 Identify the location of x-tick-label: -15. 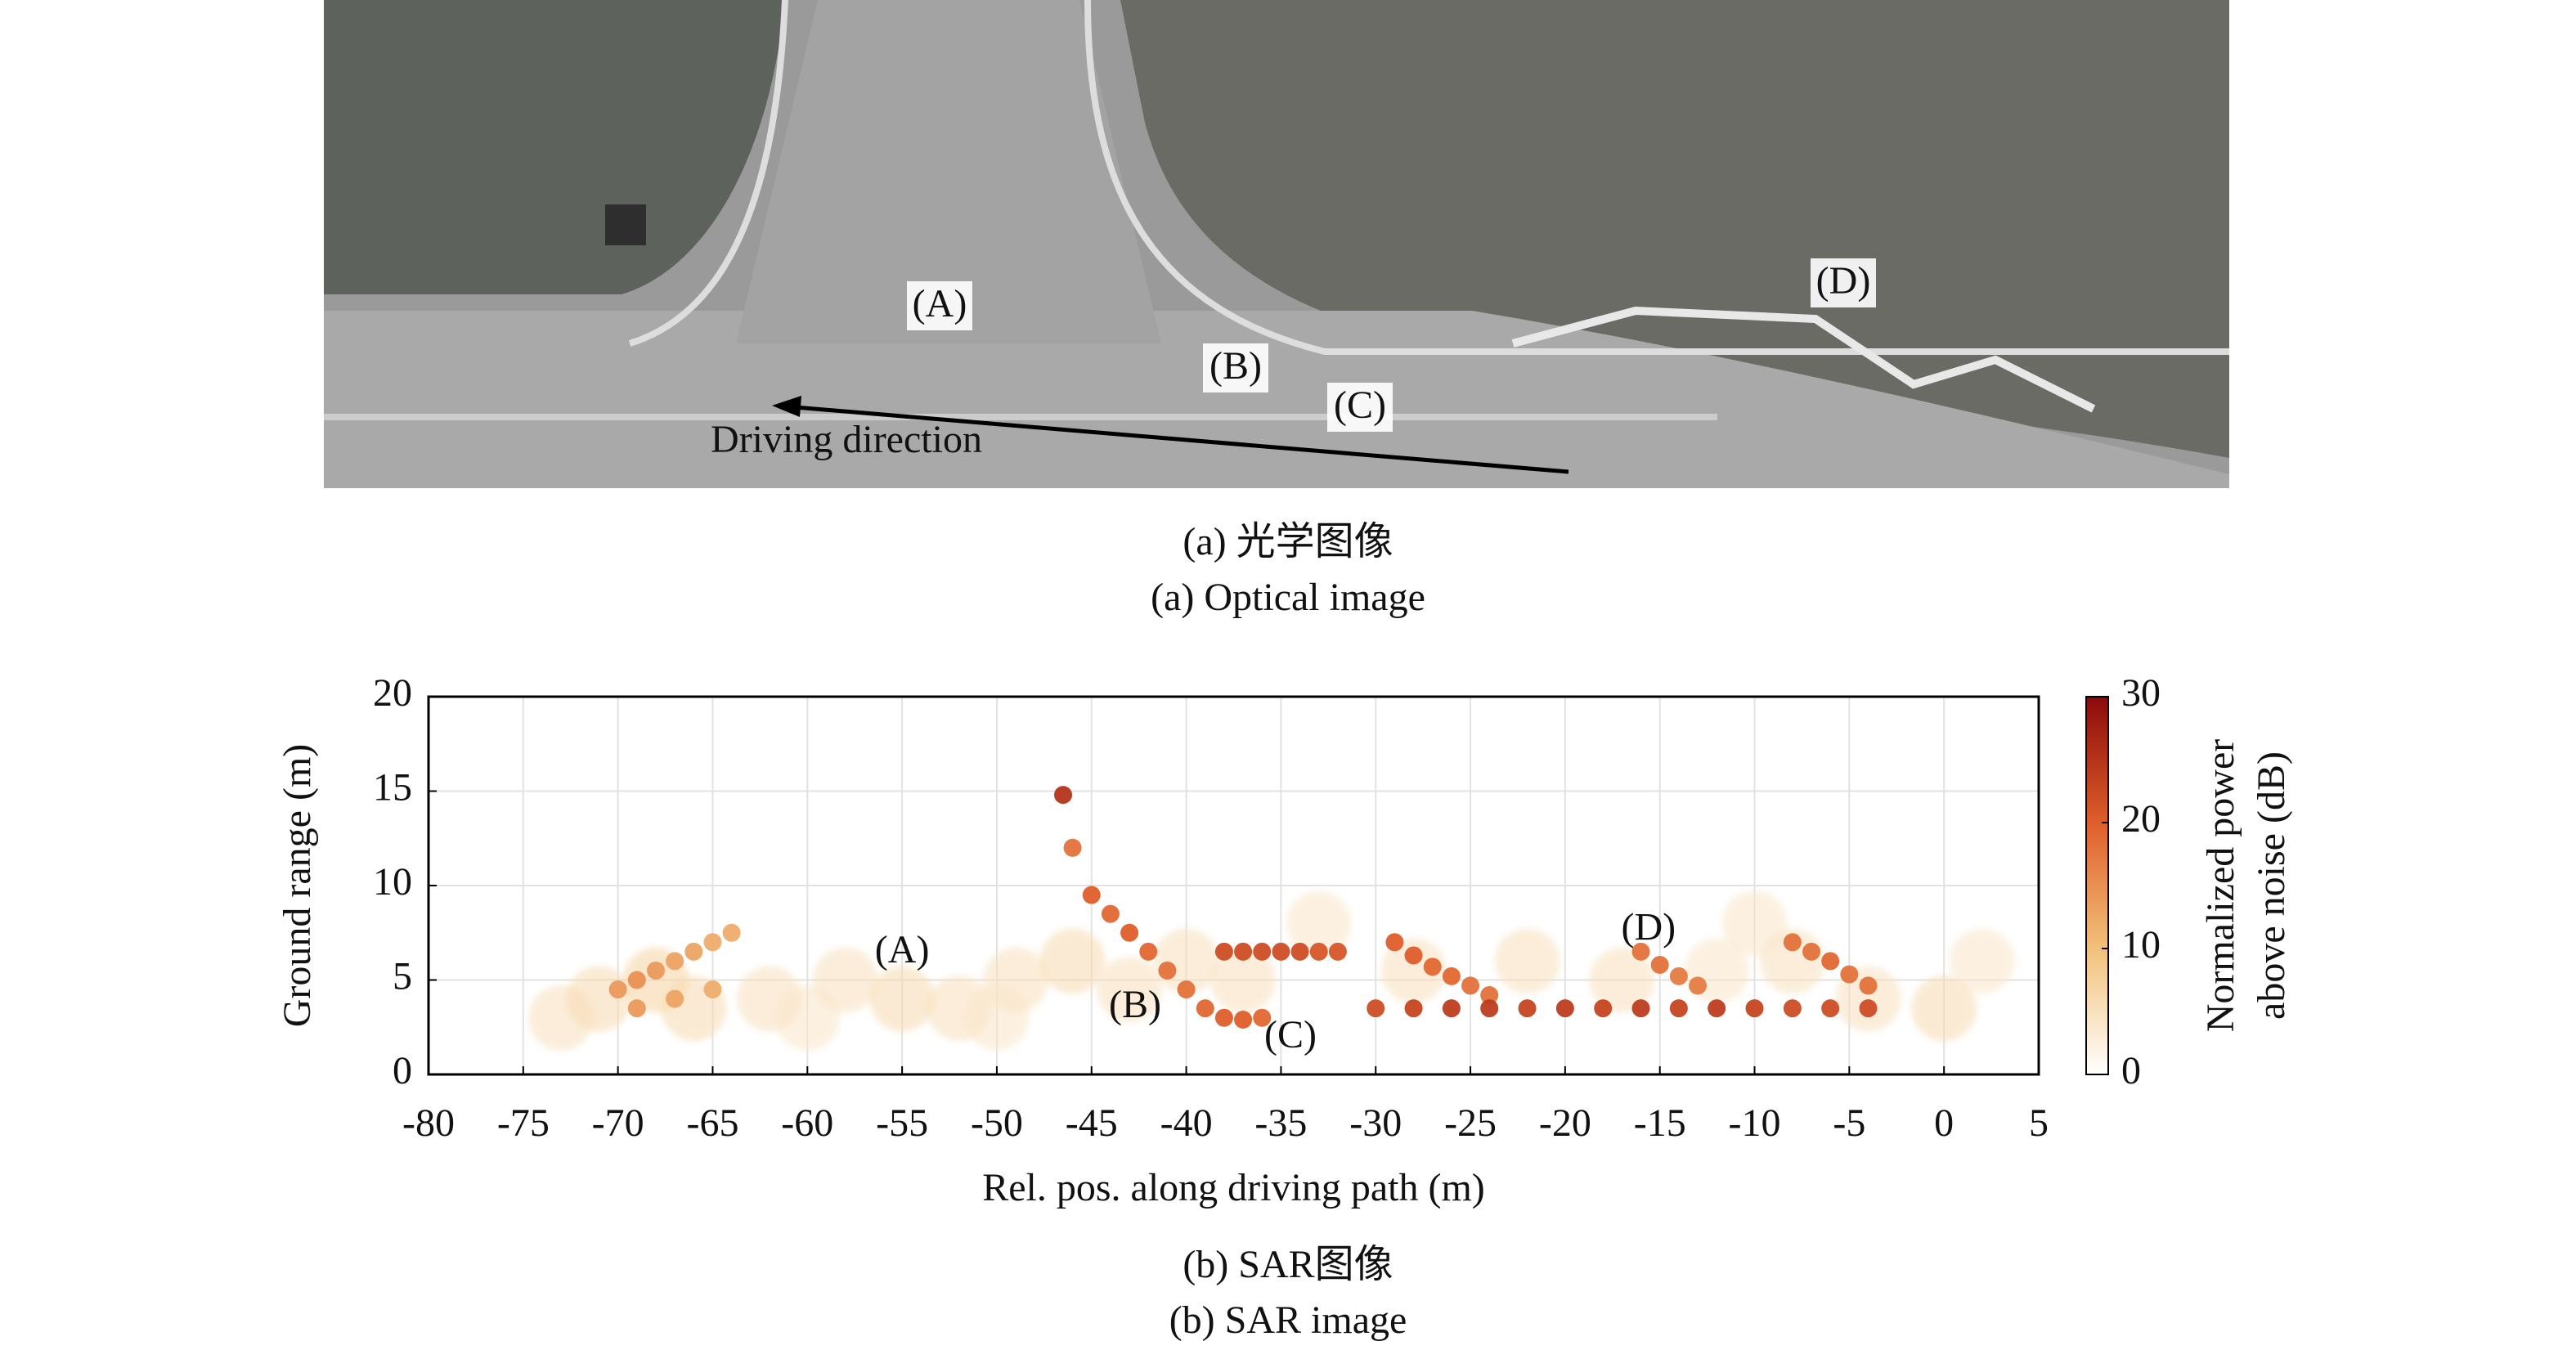
(1660, 1123).